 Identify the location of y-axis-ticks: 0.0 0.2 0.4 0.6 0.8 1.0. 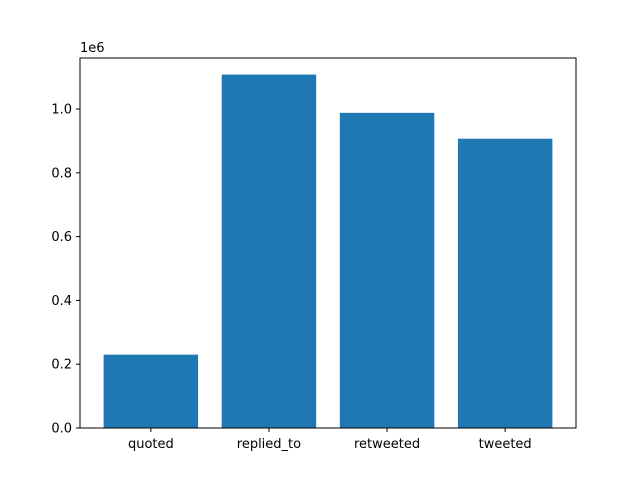
(65, 270).